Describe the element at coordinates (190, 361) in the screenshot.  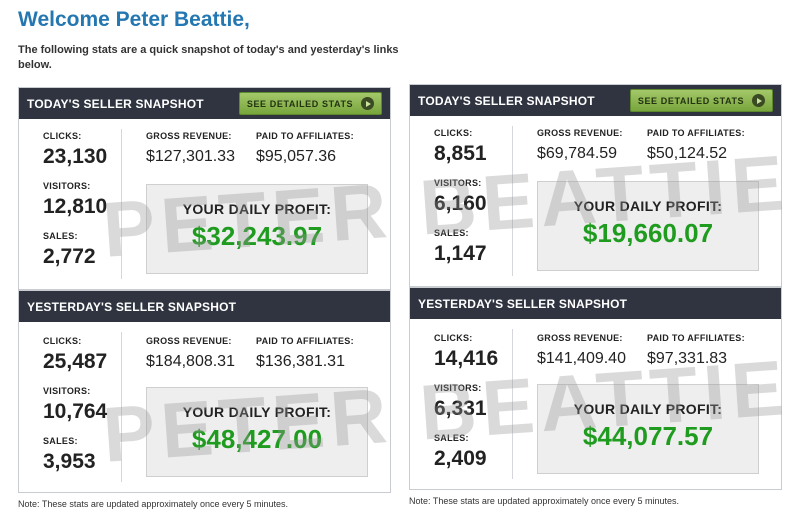
I see `gross-revenue-value: $184,808.31` at that location.